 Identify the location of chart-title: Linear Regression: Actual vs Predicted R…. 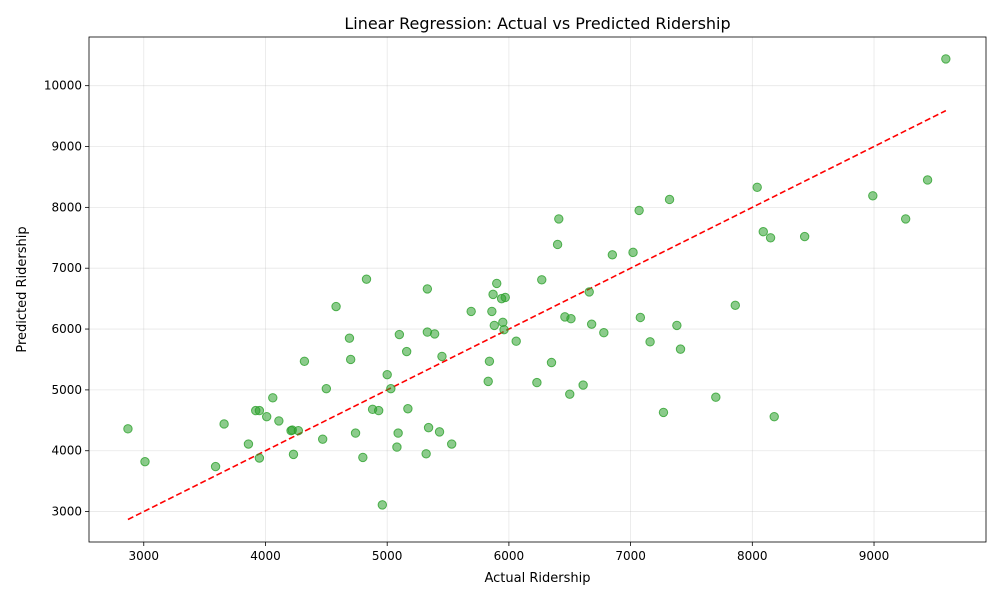
(537, 23).